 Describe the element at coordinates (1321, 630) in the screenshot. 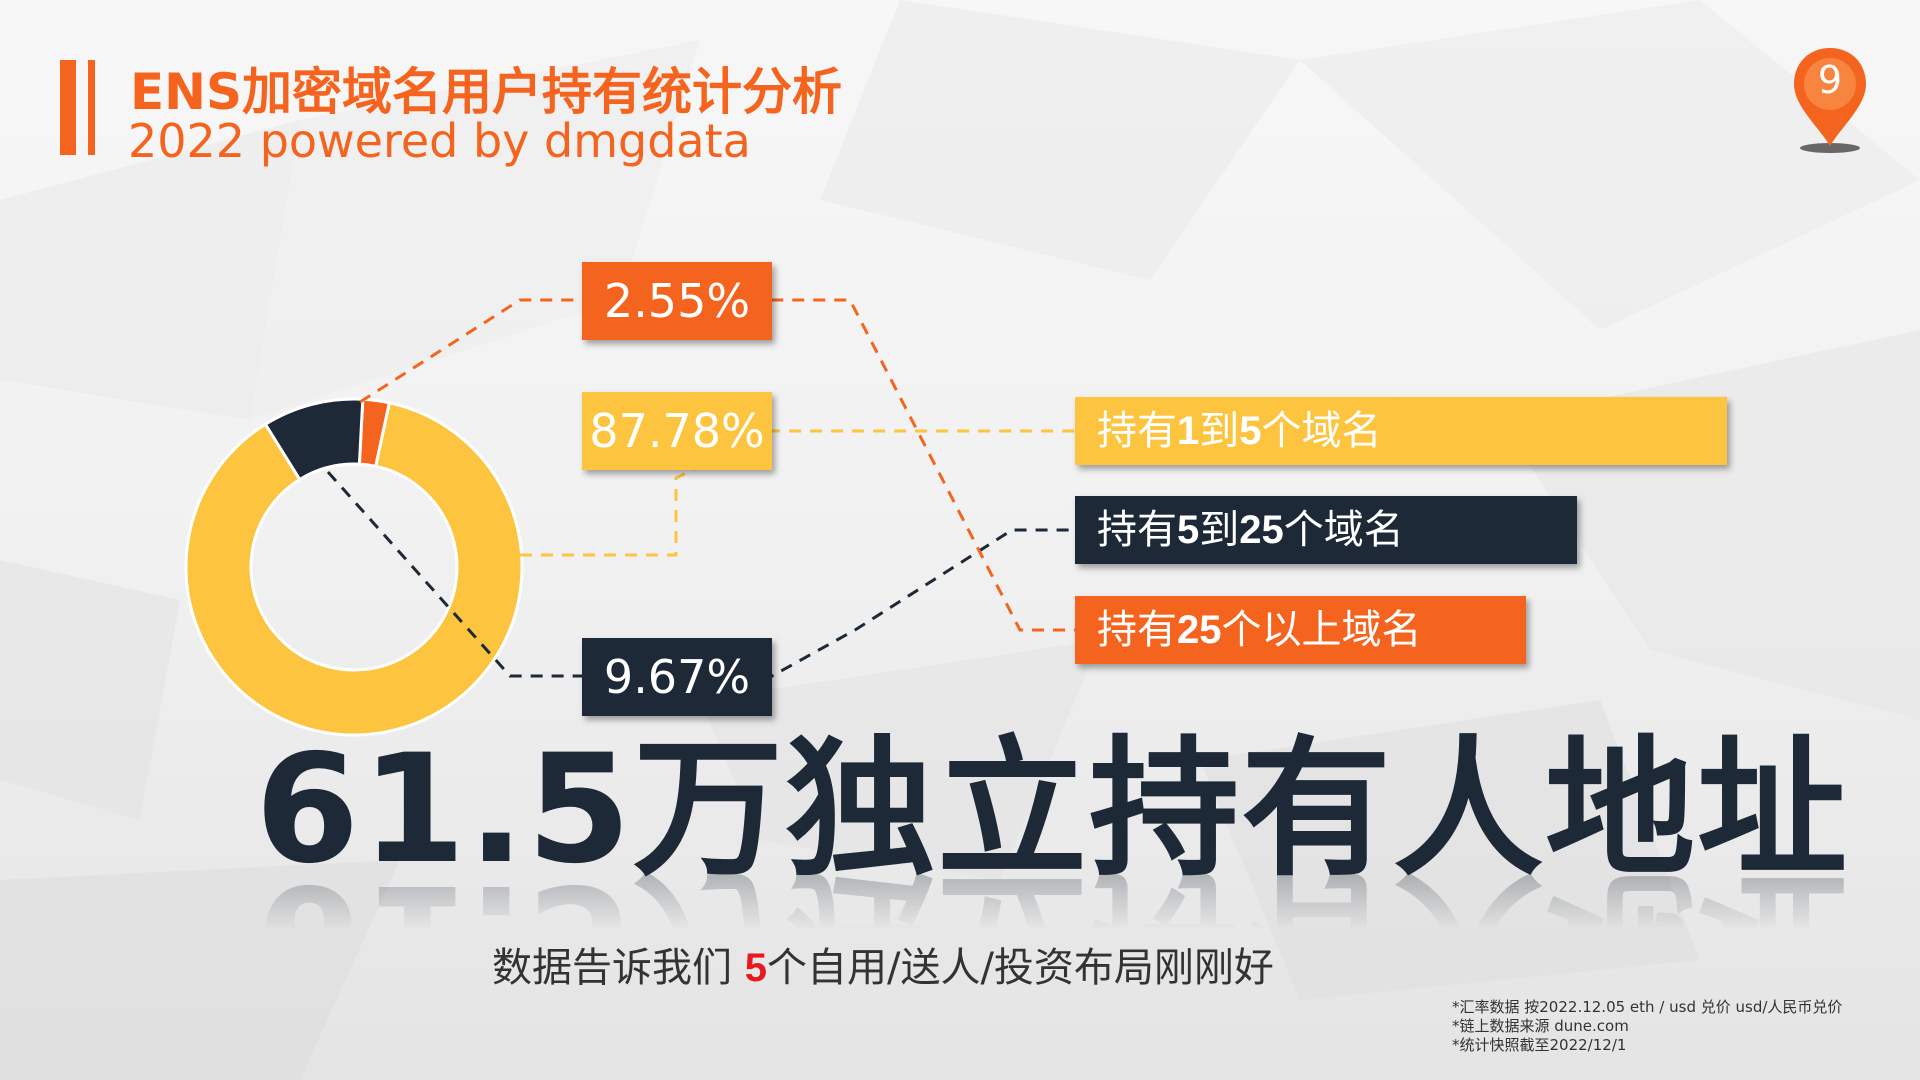

I see `legend-text: 个以上域名` at that location.